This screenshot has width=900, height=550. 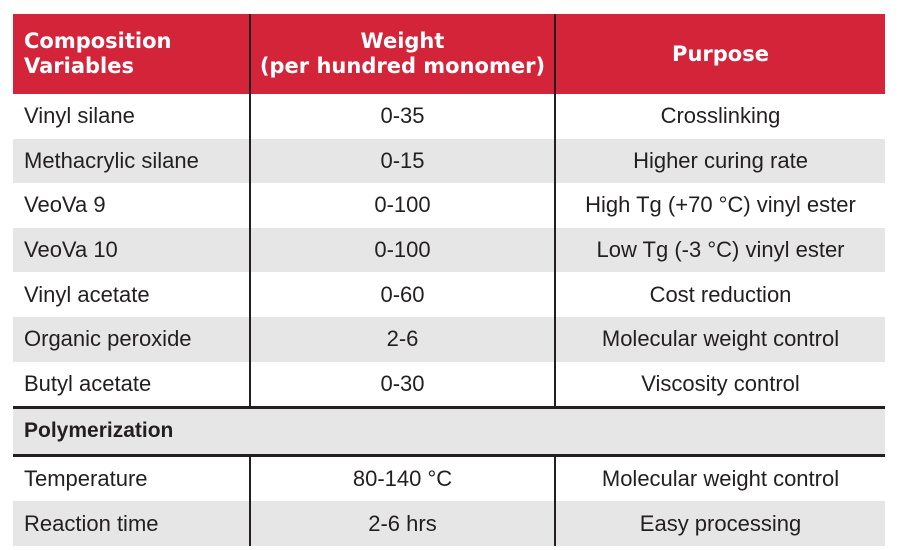 I want to click on header-weight: Weight (per hundred monomer), so click(x=402, y=54).